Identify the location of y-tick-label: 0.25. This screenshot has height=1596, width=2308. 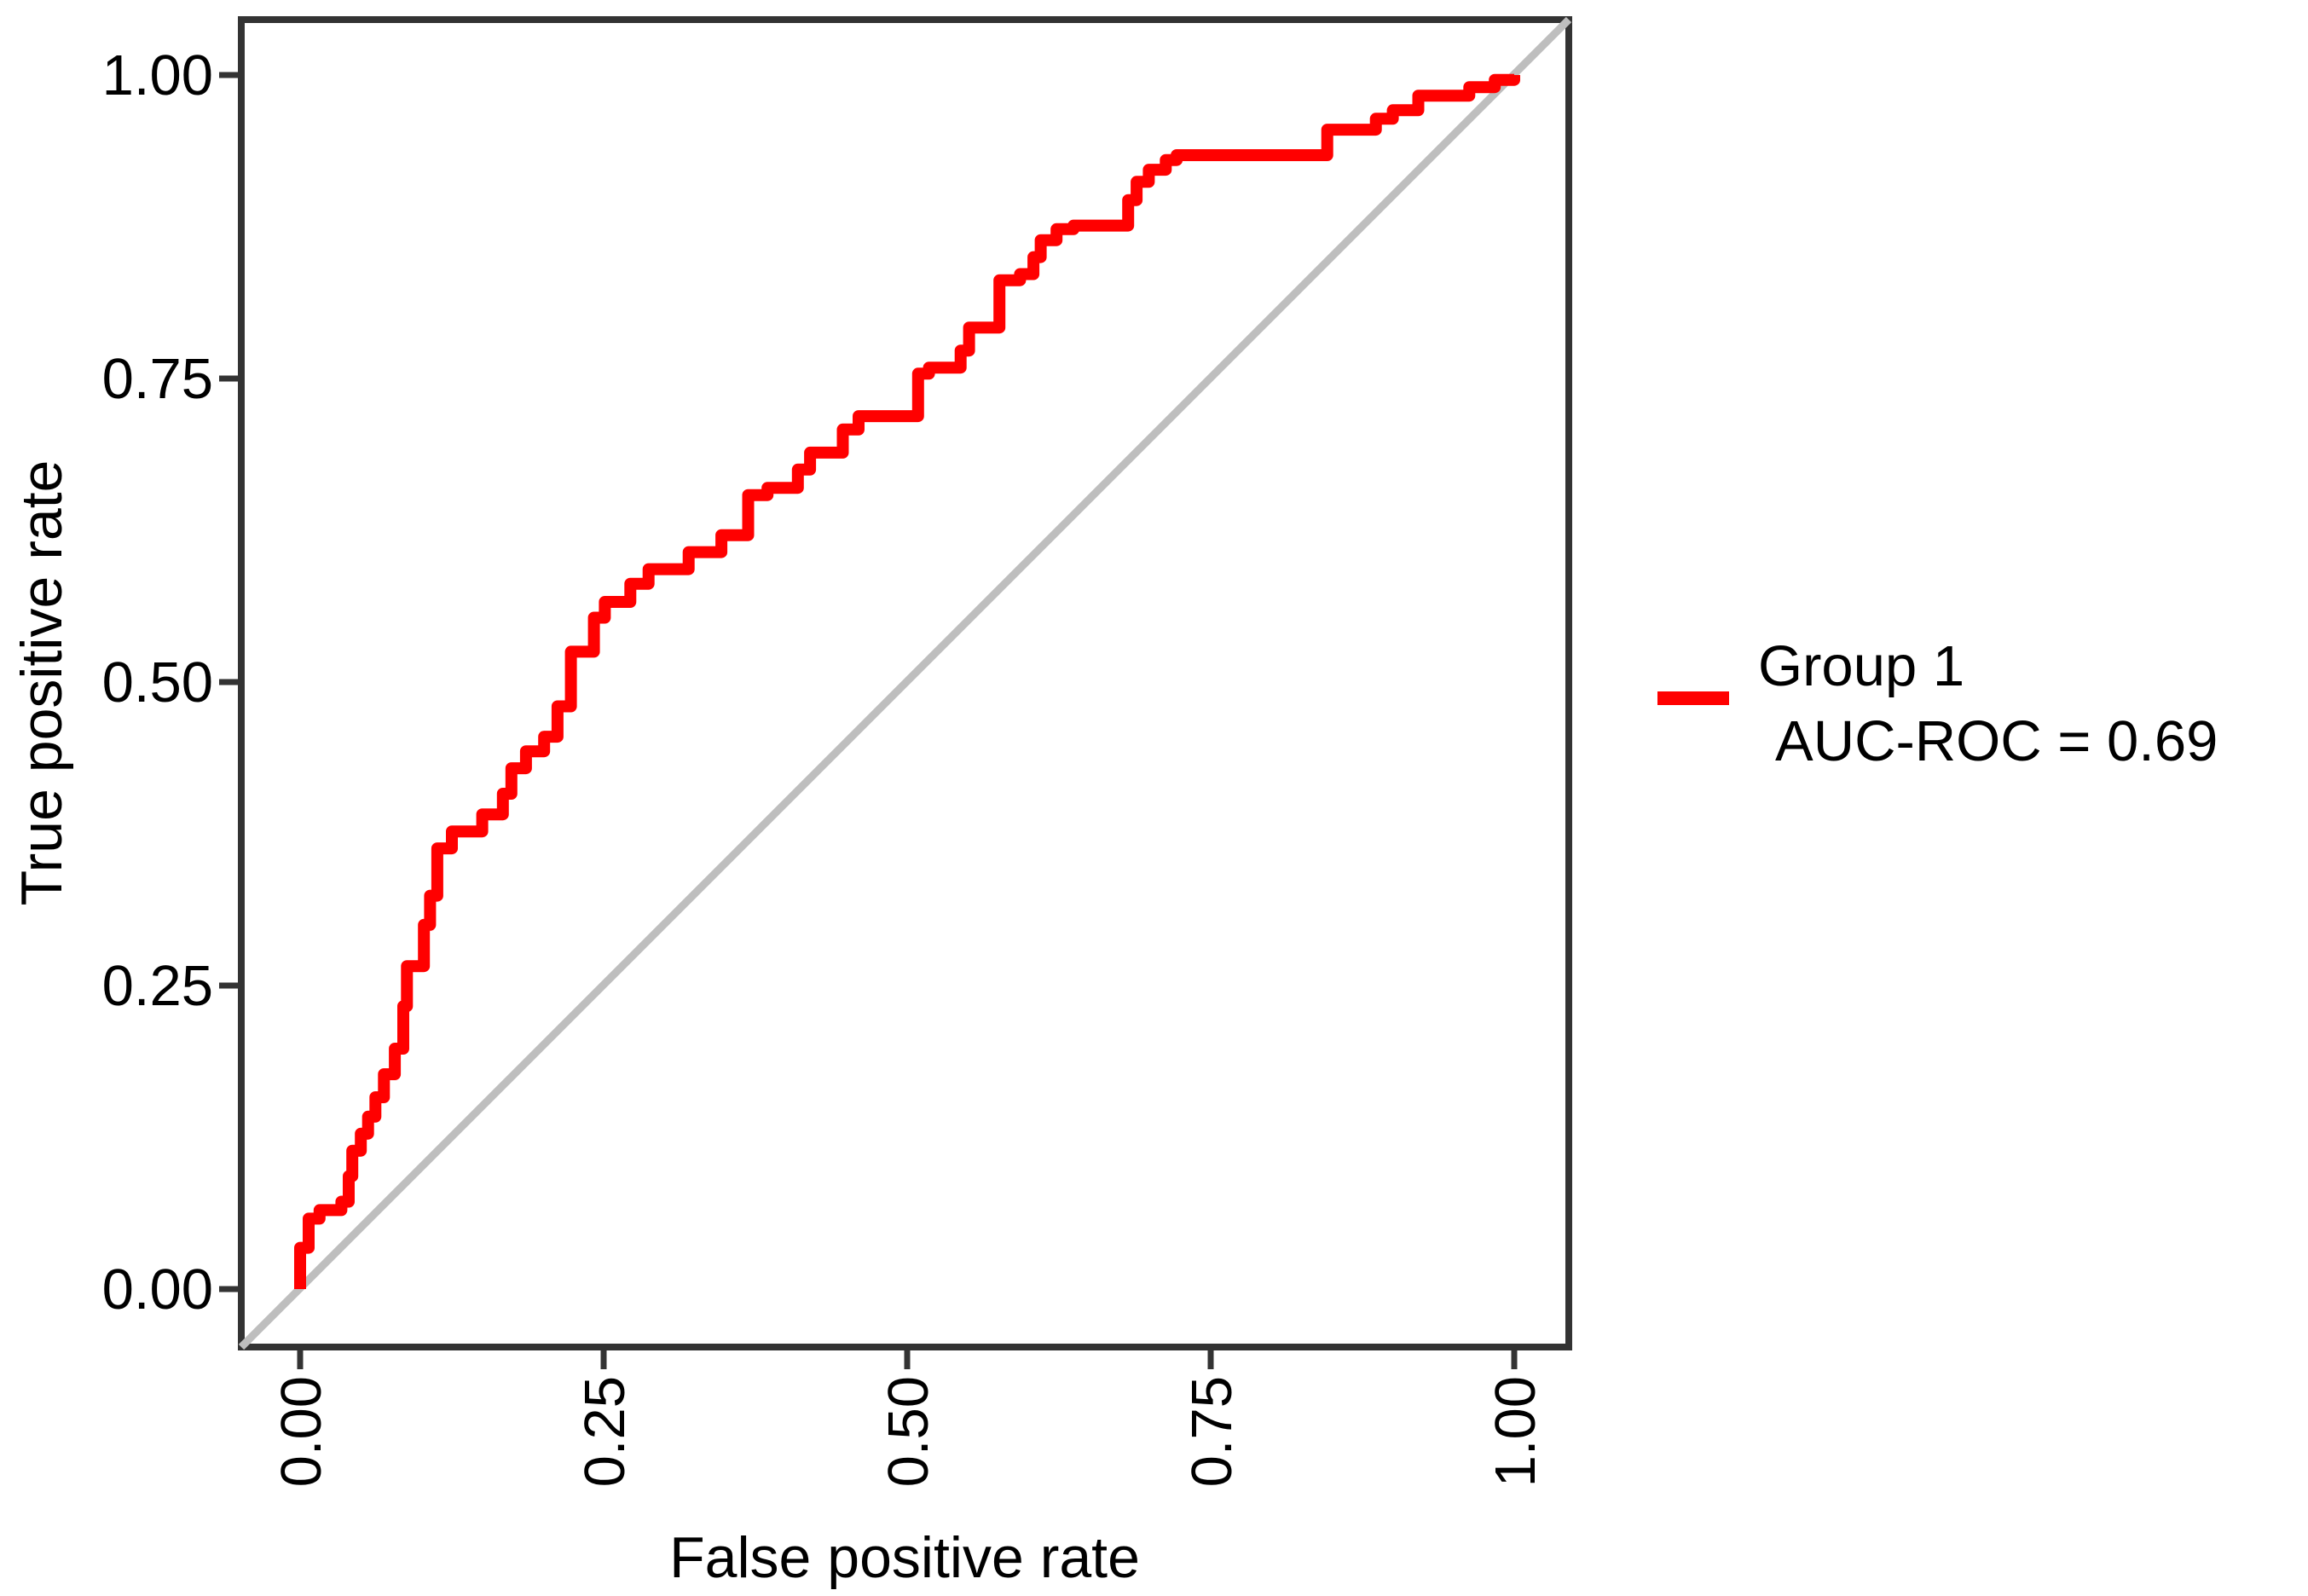
(157, 986).